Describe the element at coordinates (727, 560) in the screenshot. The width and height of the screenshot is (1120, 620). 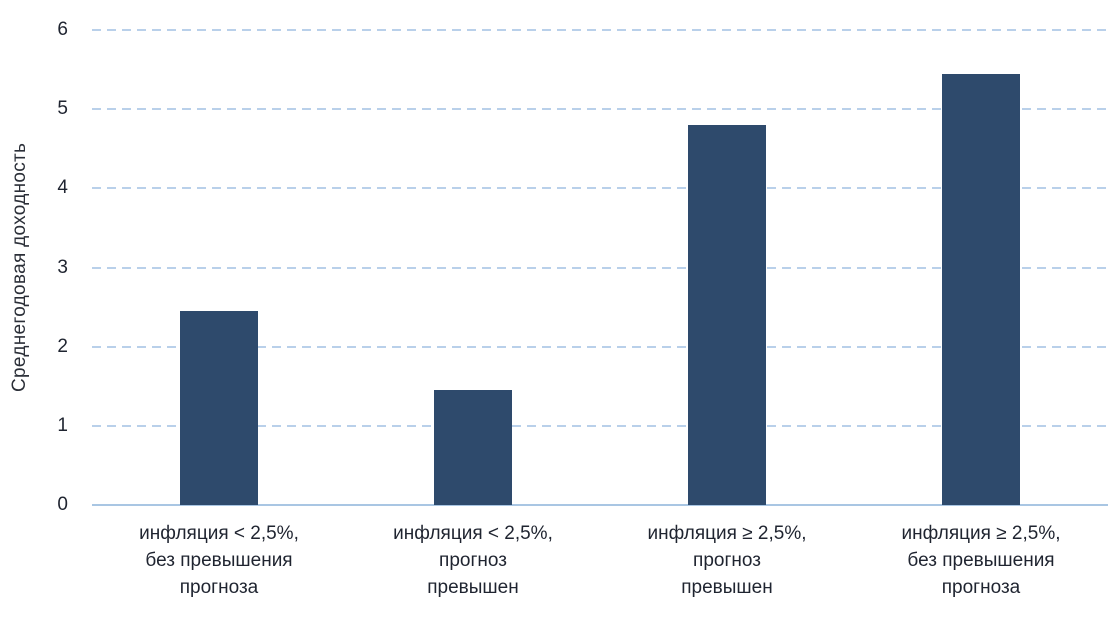
I see `x-category-label: инфляция ≥ 2,5%, прогноз превышен` at that location.